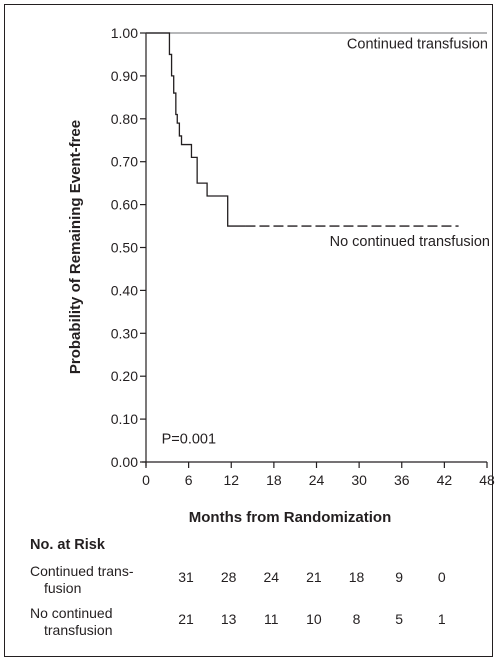 This screenshot has height=661, width=497. What do you see at coordinates (417, 45) in the screenshot?
I see `legend-label-continued-transfusion: Continued transfusion` at bounding box center [417, 45].